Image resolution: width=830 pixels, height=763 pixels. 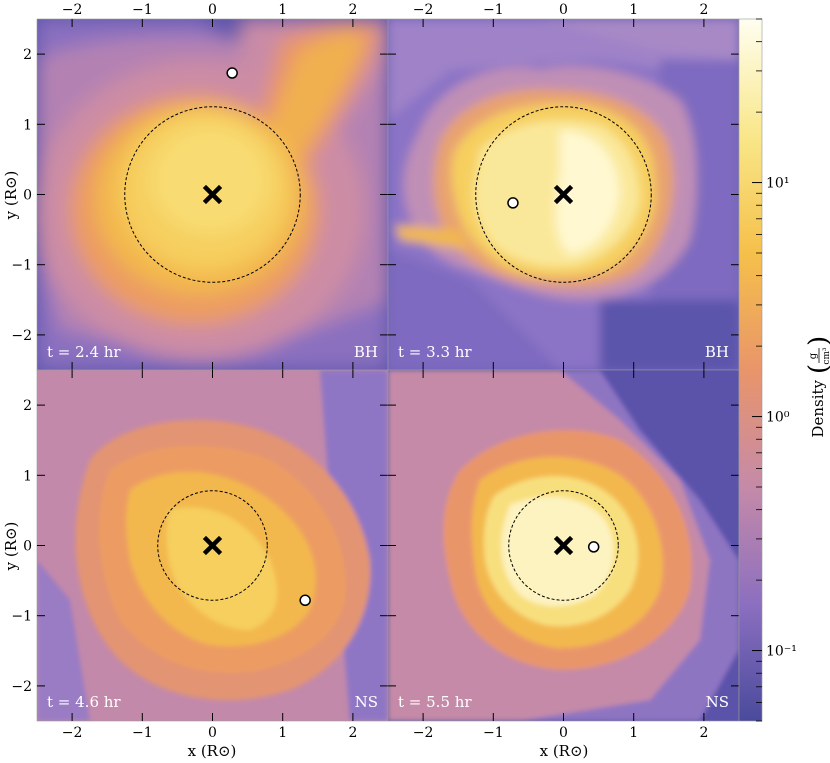 What do you see at coordinates (366, 702) in the screenshot?
I see `panel-3-object-label: NS` at bounding box center [366, 702].